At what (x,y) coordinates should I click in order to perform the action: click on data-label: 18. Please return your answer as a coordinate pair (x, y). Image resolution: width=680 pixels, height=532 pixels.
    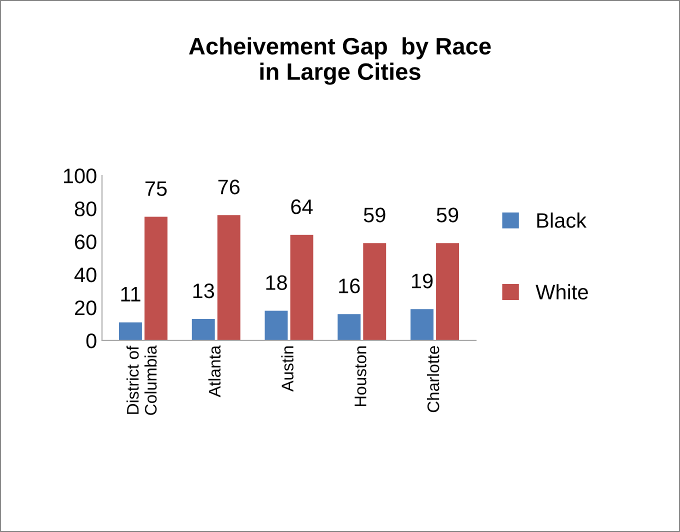
    Looking at the image, I should click on (276, 282).